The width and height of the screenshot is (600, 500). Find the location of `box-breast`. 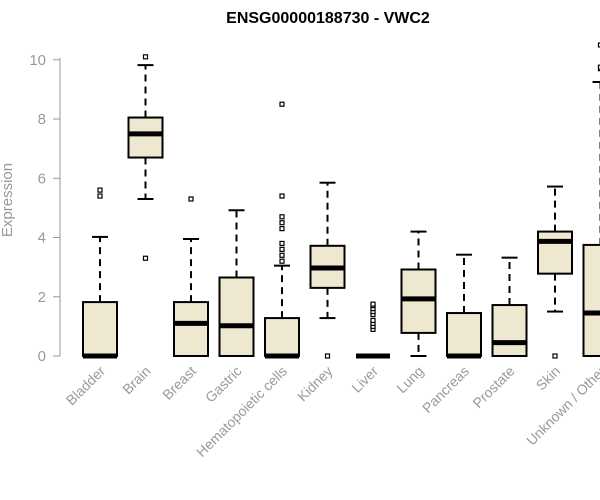

box-breast is located at coordinates (191, 276).